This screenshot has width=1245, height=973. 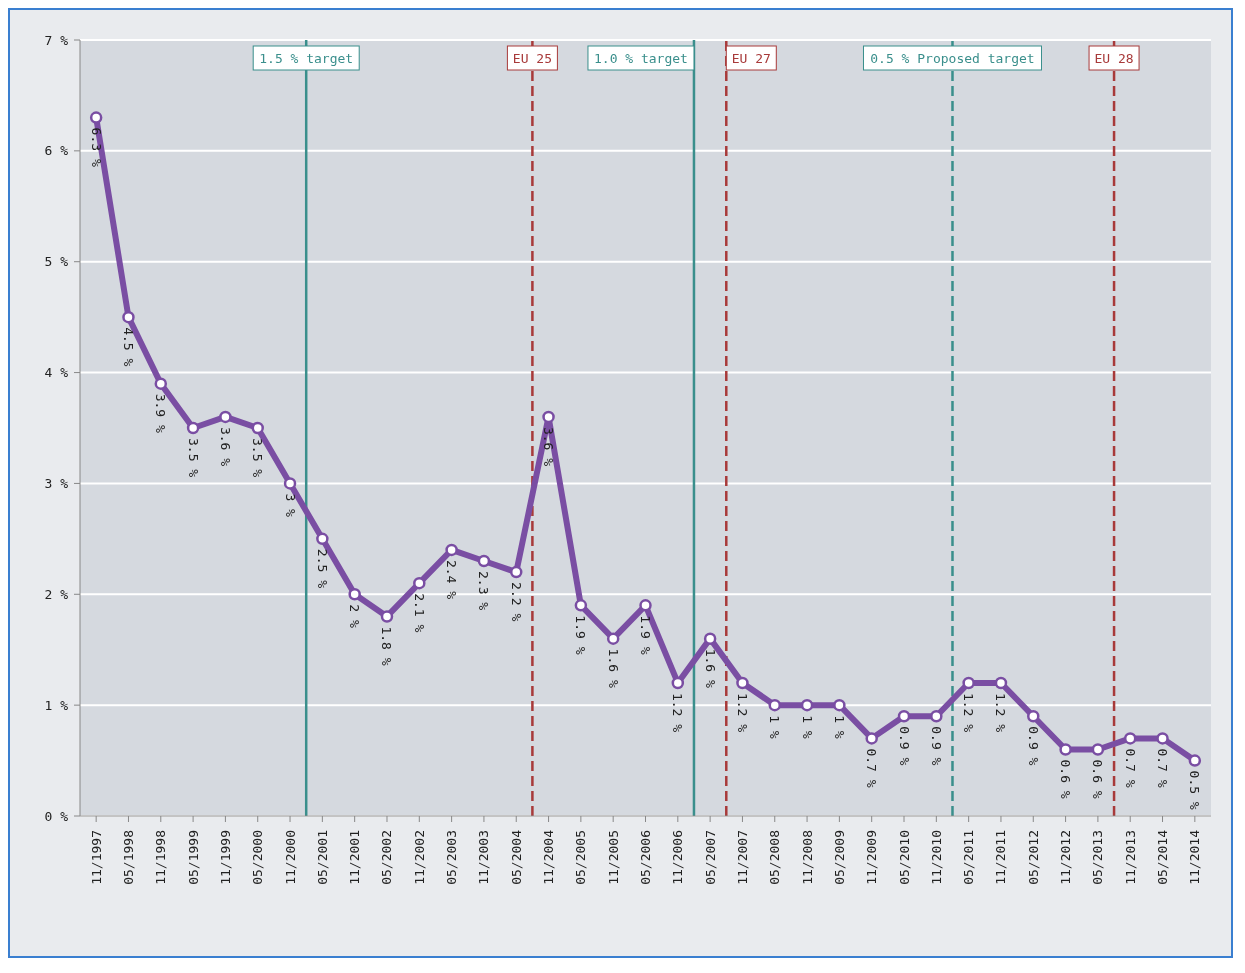 What do you see at coordinates (56, 373) in the screenshot?
I see `y-tick-label: 4 %` at bounding box center [56, 373].